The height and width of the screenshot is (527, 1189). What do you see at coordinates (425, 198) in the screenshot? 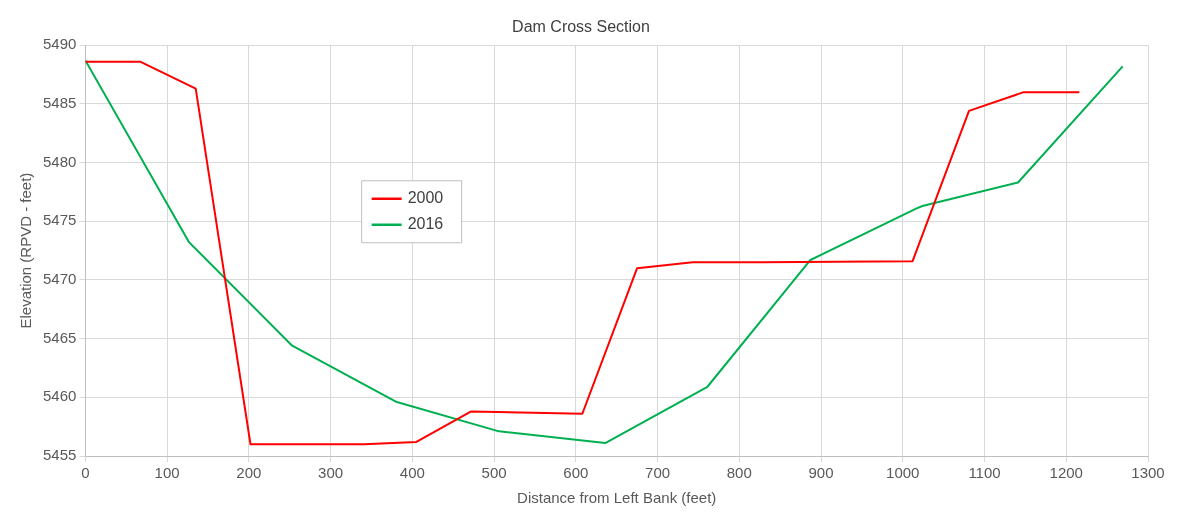
I see `legend-label: 2000` at bounding box center [425, 198].